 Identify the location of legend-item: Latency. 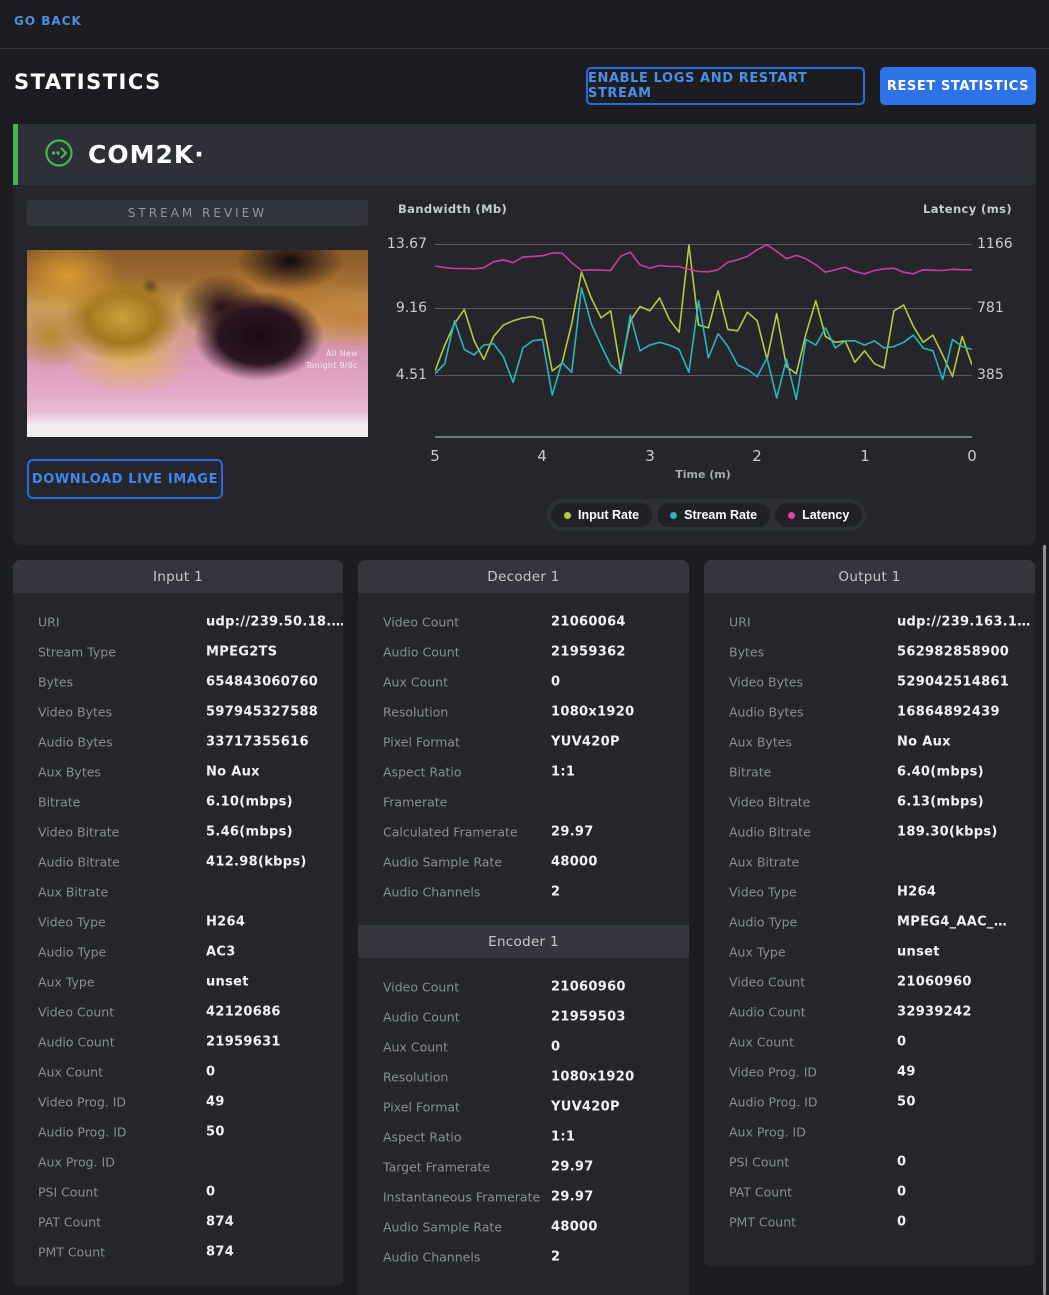
(819, 515).